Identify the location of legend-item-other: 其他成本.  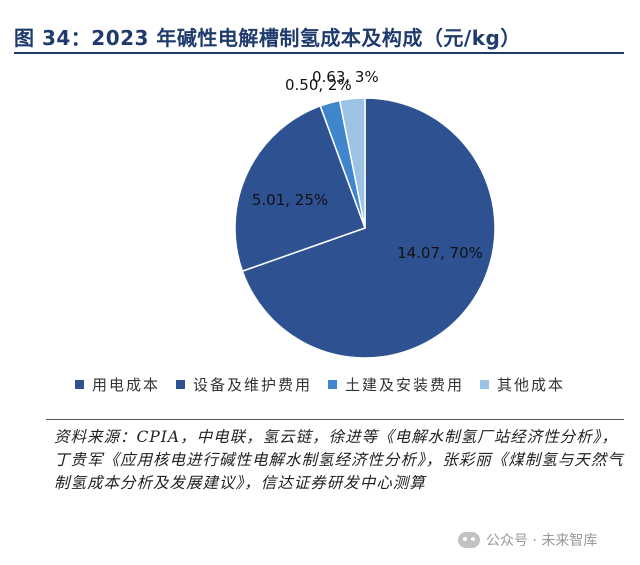
(522, 384).